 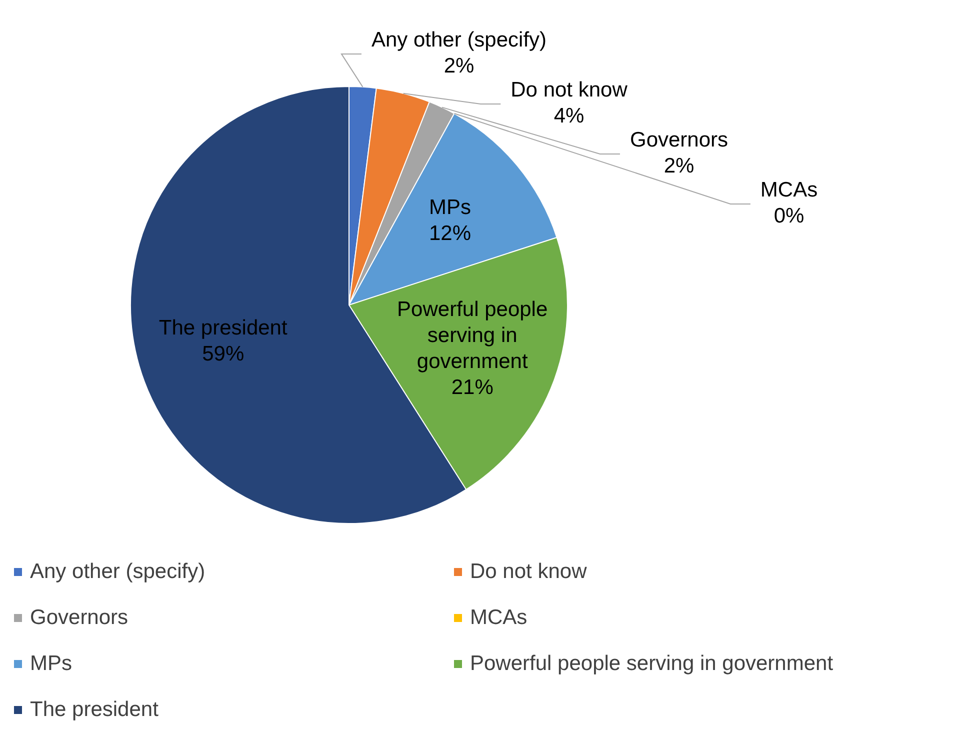 What do you see at coordinates (450, 208) in the screenshot?
I see `slice-label: MPs` at bounding box center [450, 208].